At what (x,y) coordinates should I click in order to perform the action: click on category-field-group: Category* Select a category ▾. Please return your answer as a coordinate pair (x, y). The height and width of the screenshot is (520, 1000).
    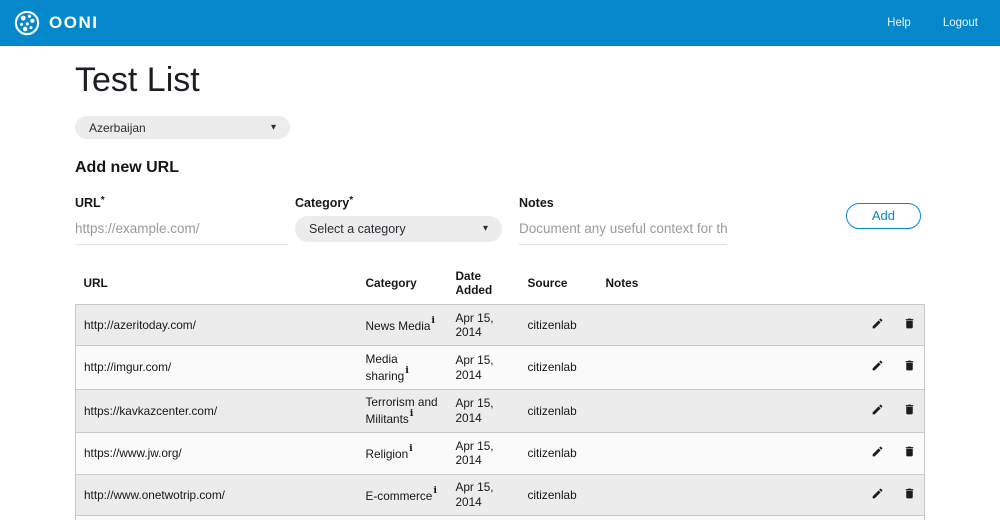
    Looking at the image, I should click on (398, 218).